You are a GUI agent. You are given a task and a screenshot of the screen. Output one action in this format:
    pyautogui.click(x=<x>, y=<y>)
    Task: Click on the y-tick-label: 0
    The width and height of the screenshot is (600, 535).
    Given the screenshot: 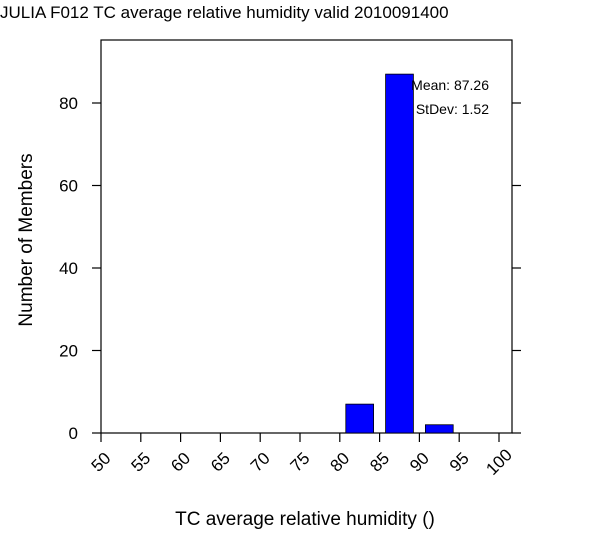 What is the action you would take?
    pyautogui.click(x=73, y=433)
    